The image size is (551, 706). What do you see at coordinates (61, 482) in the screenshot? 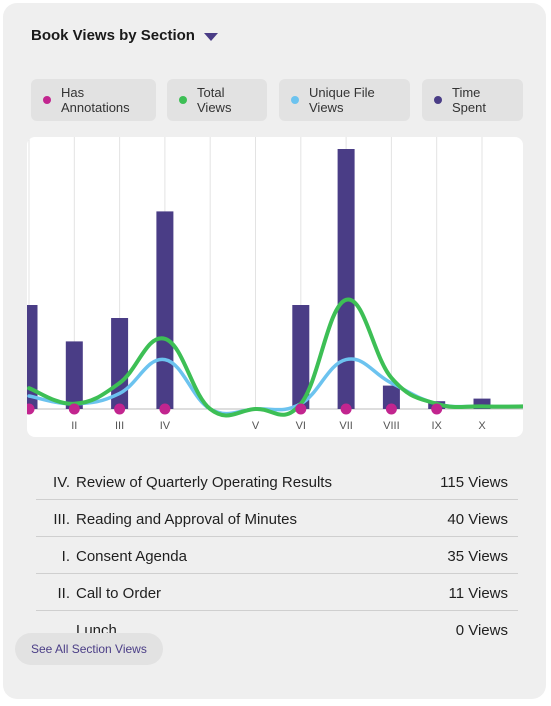
I see `section-number: IV.` at bounding box center [61, 482].